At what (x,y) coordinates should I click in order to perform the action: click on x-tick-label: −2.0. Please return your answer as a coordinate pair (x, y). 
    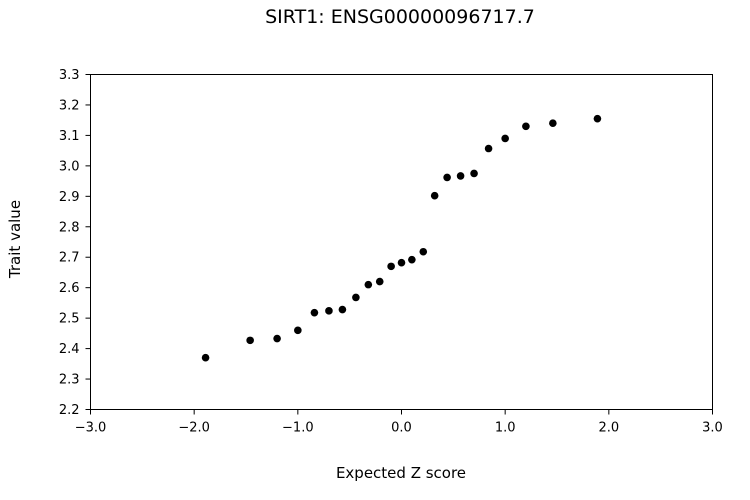
    Looking at the image, I should click on (194, 428).